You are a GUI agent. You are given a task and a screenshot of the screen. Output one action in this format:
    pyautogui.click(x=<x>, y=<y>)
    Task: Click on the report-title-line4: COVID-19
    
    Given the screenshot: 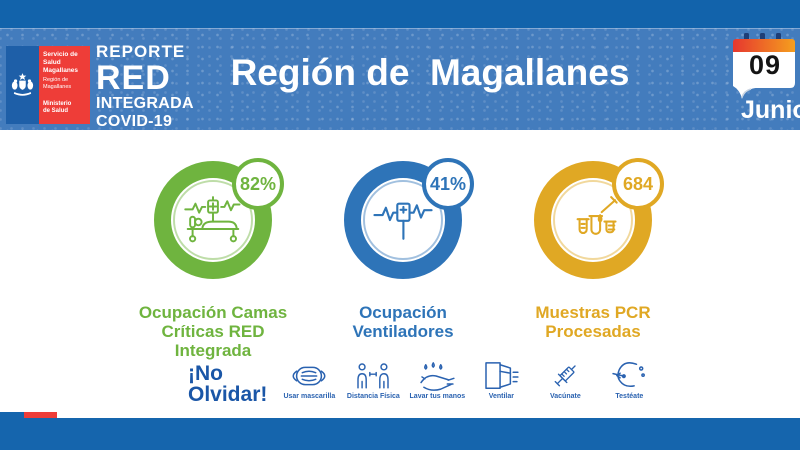 What is the action you would take?
    pyautogui.click(x=134, y=122)
    